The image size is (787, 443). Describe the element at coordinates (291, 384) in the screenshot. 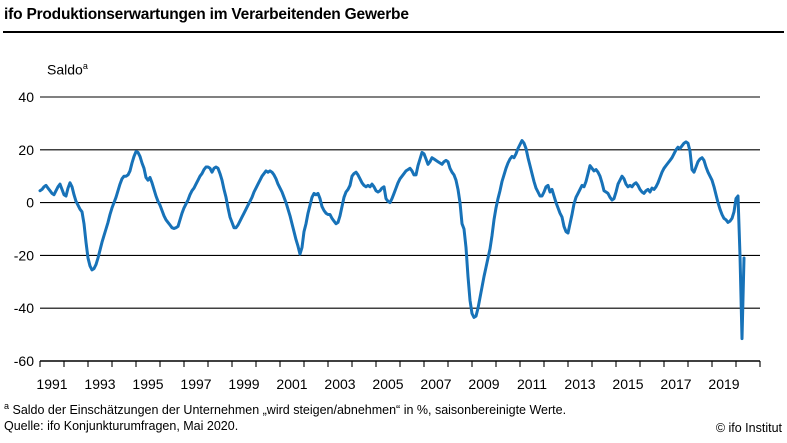

I see `x-axis-year-label: 2001` at that location.